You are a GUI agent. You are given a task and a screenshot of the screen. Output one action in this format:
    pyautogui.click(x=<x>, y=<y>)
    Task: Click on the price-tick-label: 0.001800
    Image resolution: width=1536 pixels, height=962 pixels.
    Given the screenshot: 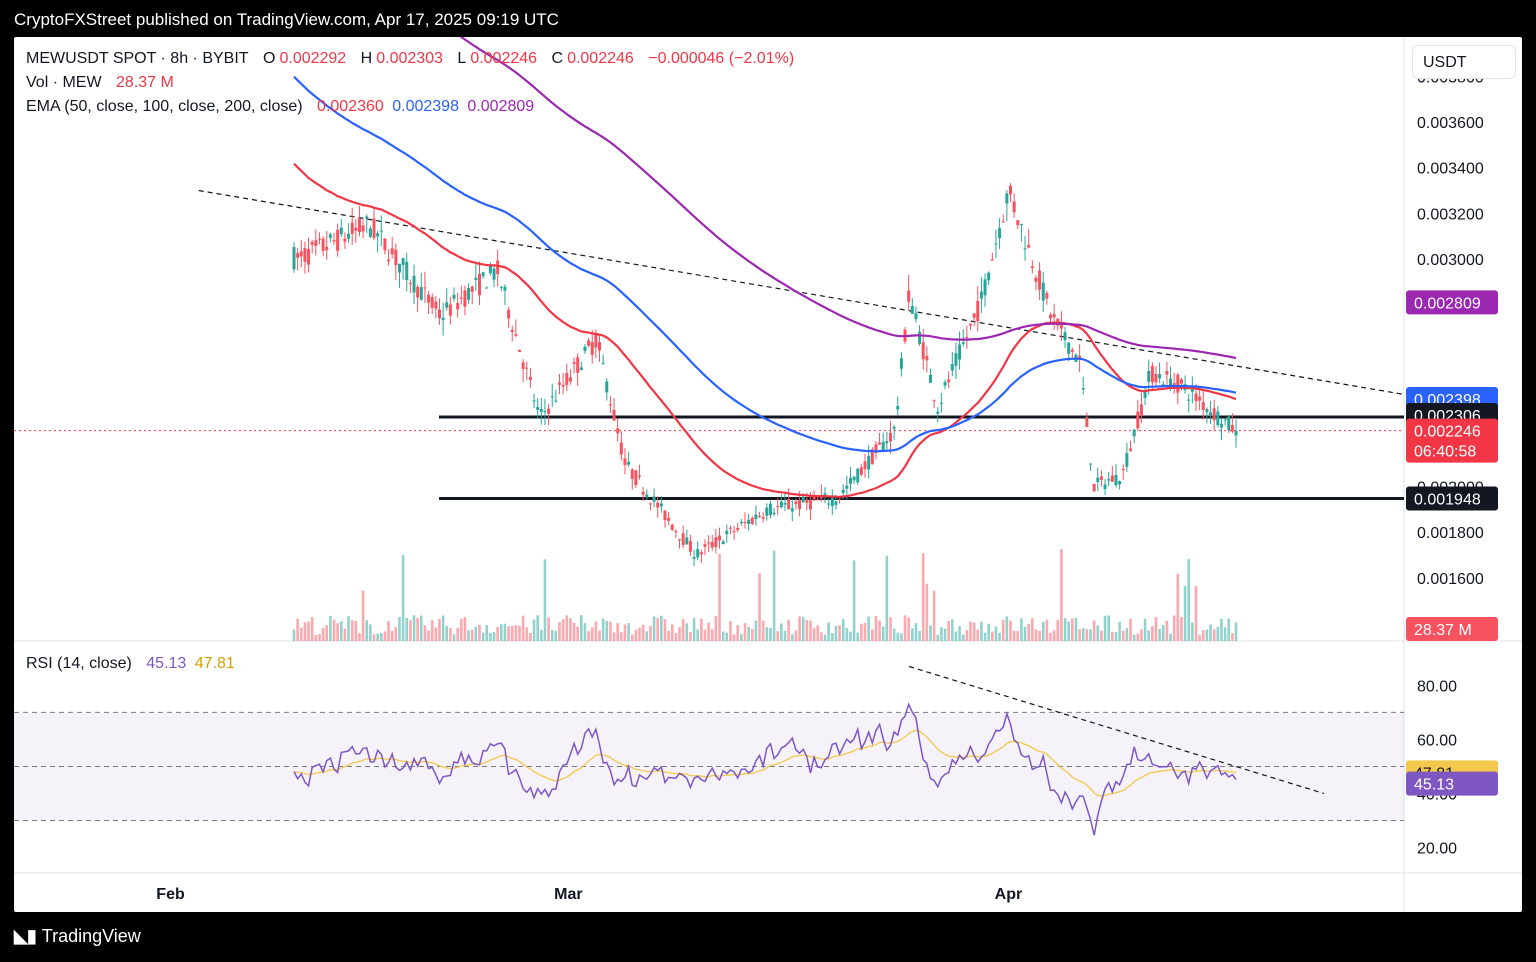 What is the action you would take?
    pyautogui.click(x=1450, y=533)
    